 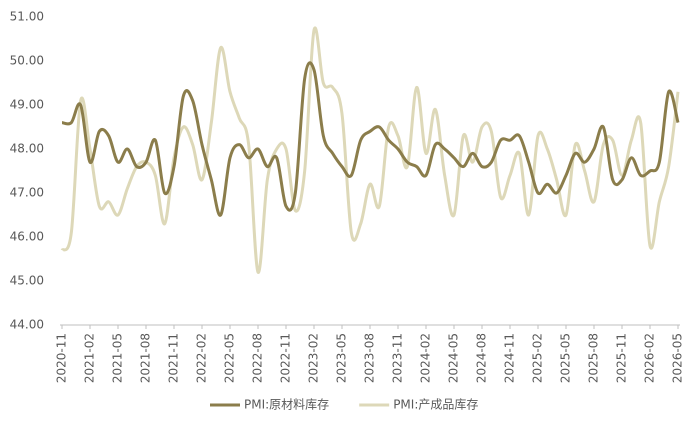 I want to click on y-tick-label: 48.00, so click(x=27, y=149).